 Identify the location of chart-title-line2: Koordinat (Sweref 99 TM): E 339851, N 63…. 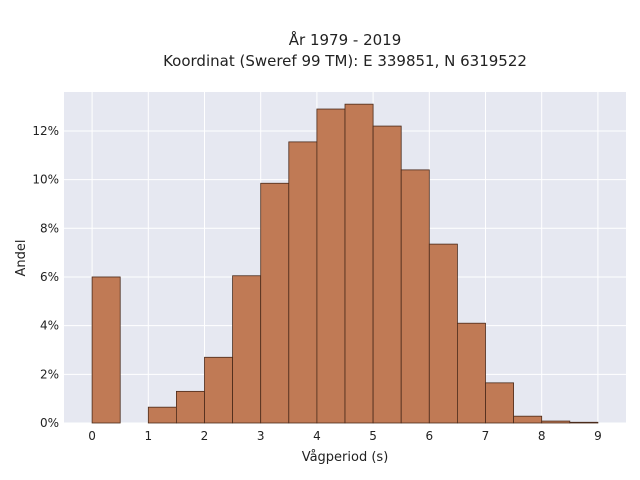
(345, 61).